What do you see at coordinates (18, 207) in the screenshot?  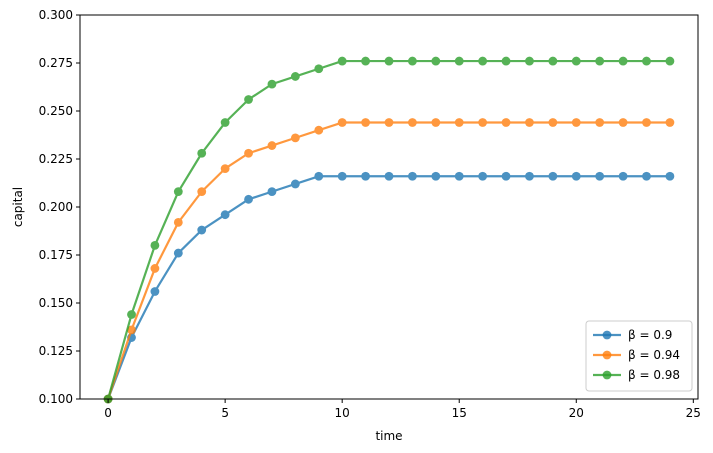 I see `y-axis-label: capital` at bounding box center [18, 207].